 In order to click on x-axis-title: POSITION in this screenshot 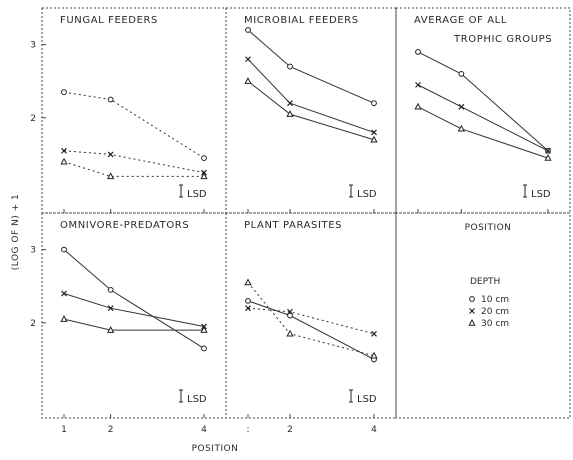, I will do `click(215, 449)`.